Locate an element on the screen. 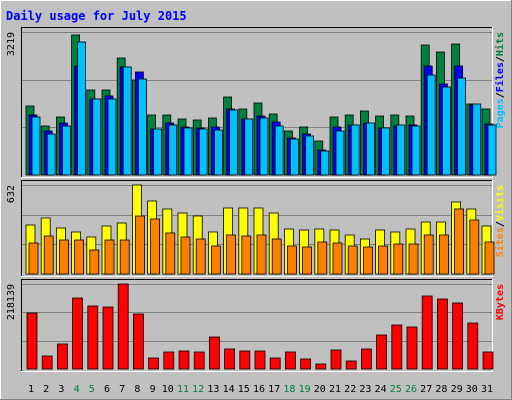 The width and height of the screenshot is (512, 400). x-tick-label-6: 6 is located at coordinates (107, 389).